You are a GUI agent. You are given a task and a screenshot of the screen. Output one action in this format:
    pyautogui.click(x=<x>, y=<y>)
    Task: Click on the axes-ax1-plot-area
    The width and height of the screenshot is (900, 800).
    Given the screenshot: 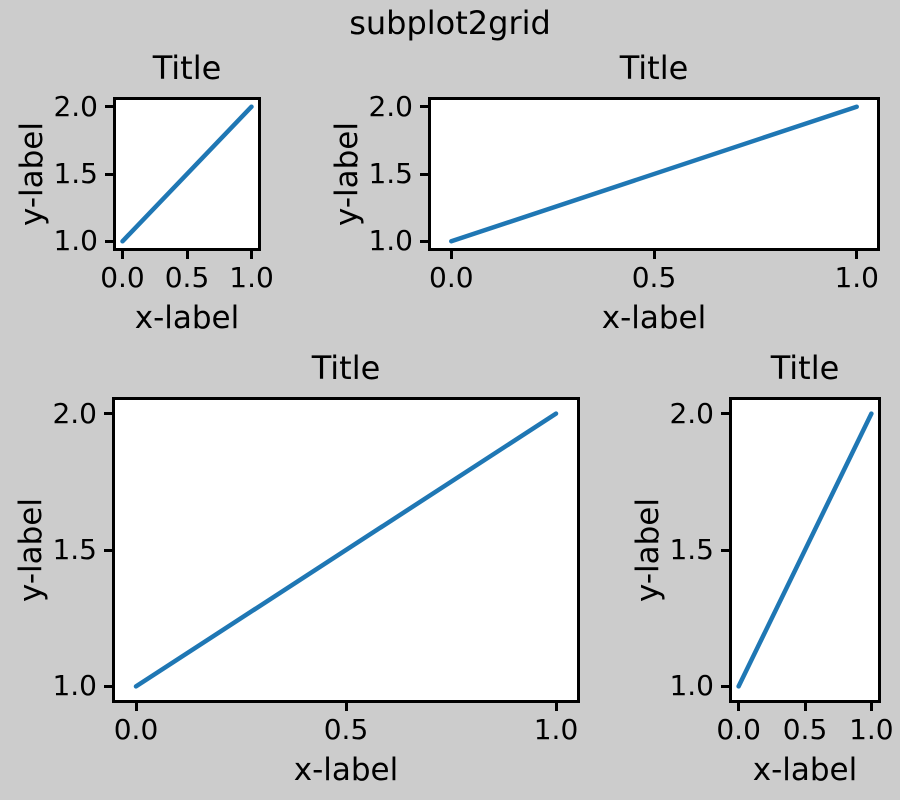 What is the action you would take?
    pyautogui.click(x=187, y=174)
    